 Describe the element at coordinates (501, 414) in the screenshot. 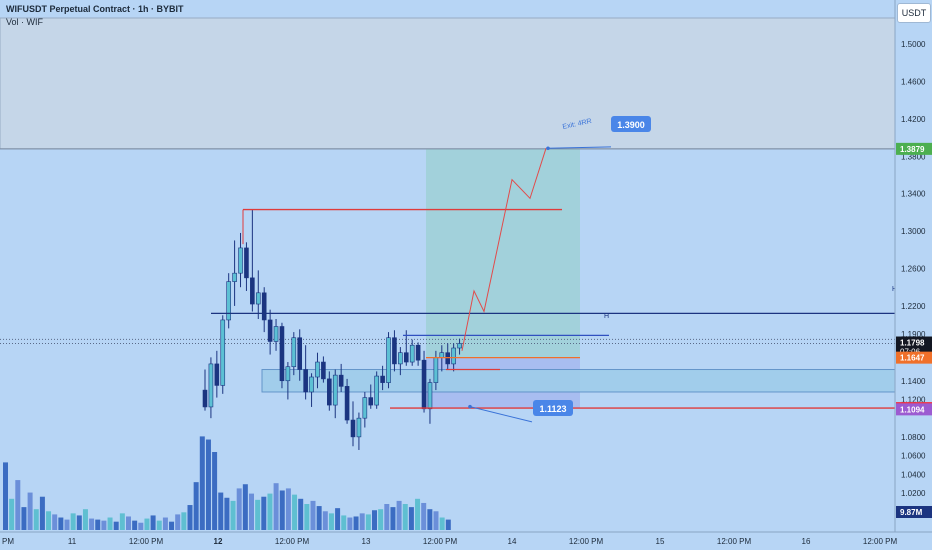

I see `stop-connector` at that location.